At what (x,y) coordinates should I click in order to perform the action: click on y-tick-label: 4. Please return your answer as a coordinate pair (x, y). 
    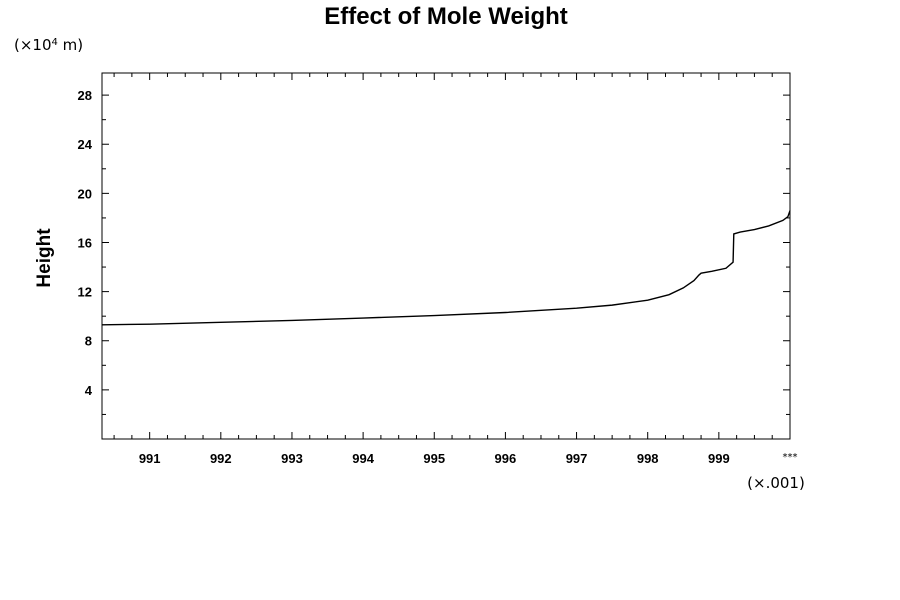
    Looking at the image, I should click on (89, 390).